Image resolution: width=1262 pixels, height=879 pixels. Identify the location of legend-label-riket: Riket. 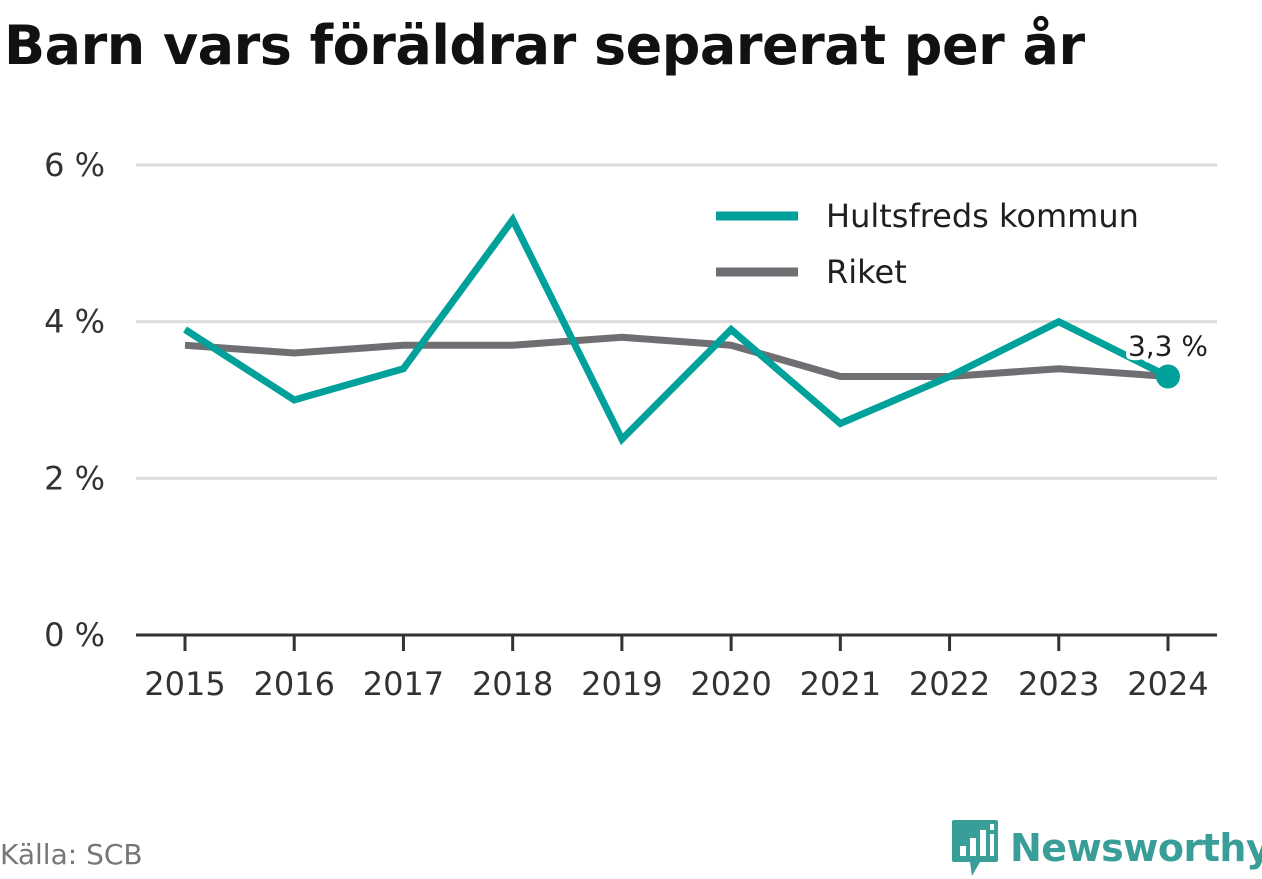
(866, 272).